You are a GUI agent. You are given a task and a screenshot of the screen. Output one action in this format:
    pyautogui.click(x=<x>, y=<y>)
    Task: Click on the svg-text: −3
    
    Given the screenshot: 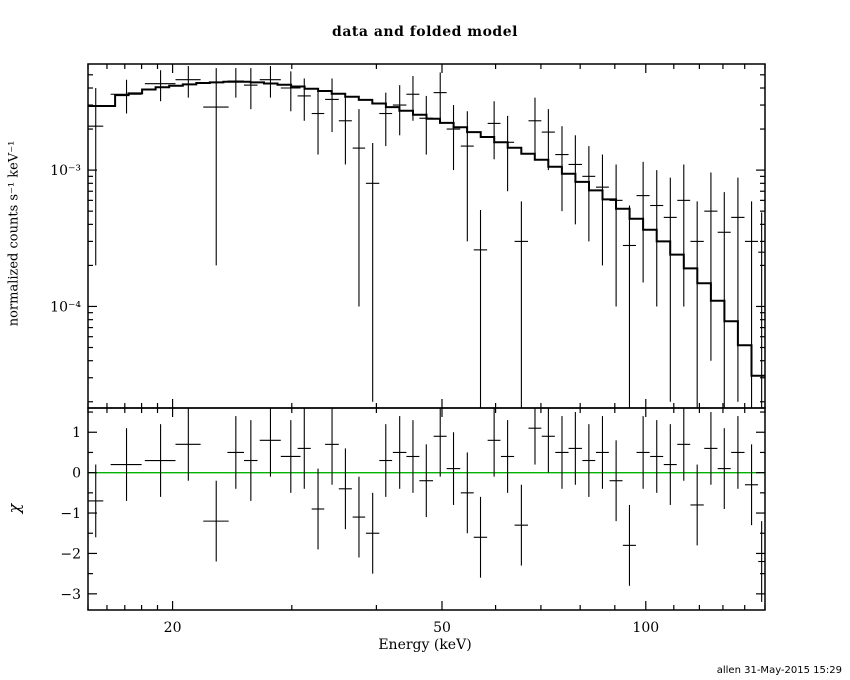 What is the action you would take?
    pyautogui.click(x=70, y=595)
    